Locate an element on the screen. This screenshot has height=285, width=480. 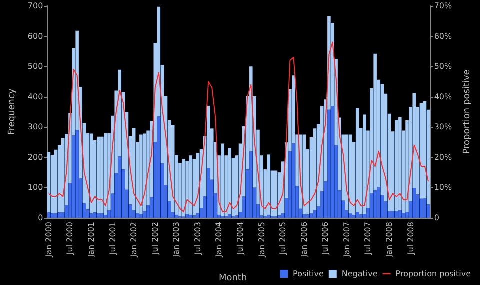
x-tick-label: Jan 2008 is located at coordinates (389, 240).